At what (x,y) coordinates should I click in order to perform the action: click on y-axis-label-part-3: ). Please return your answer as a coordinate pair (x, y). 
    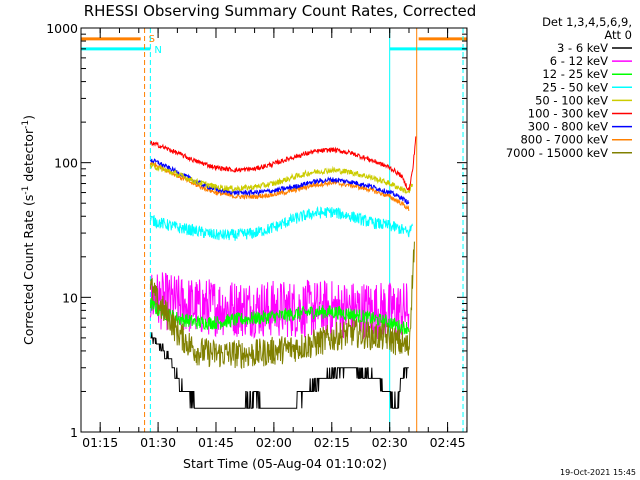
    Looking at the image, I should click on (28, 117).